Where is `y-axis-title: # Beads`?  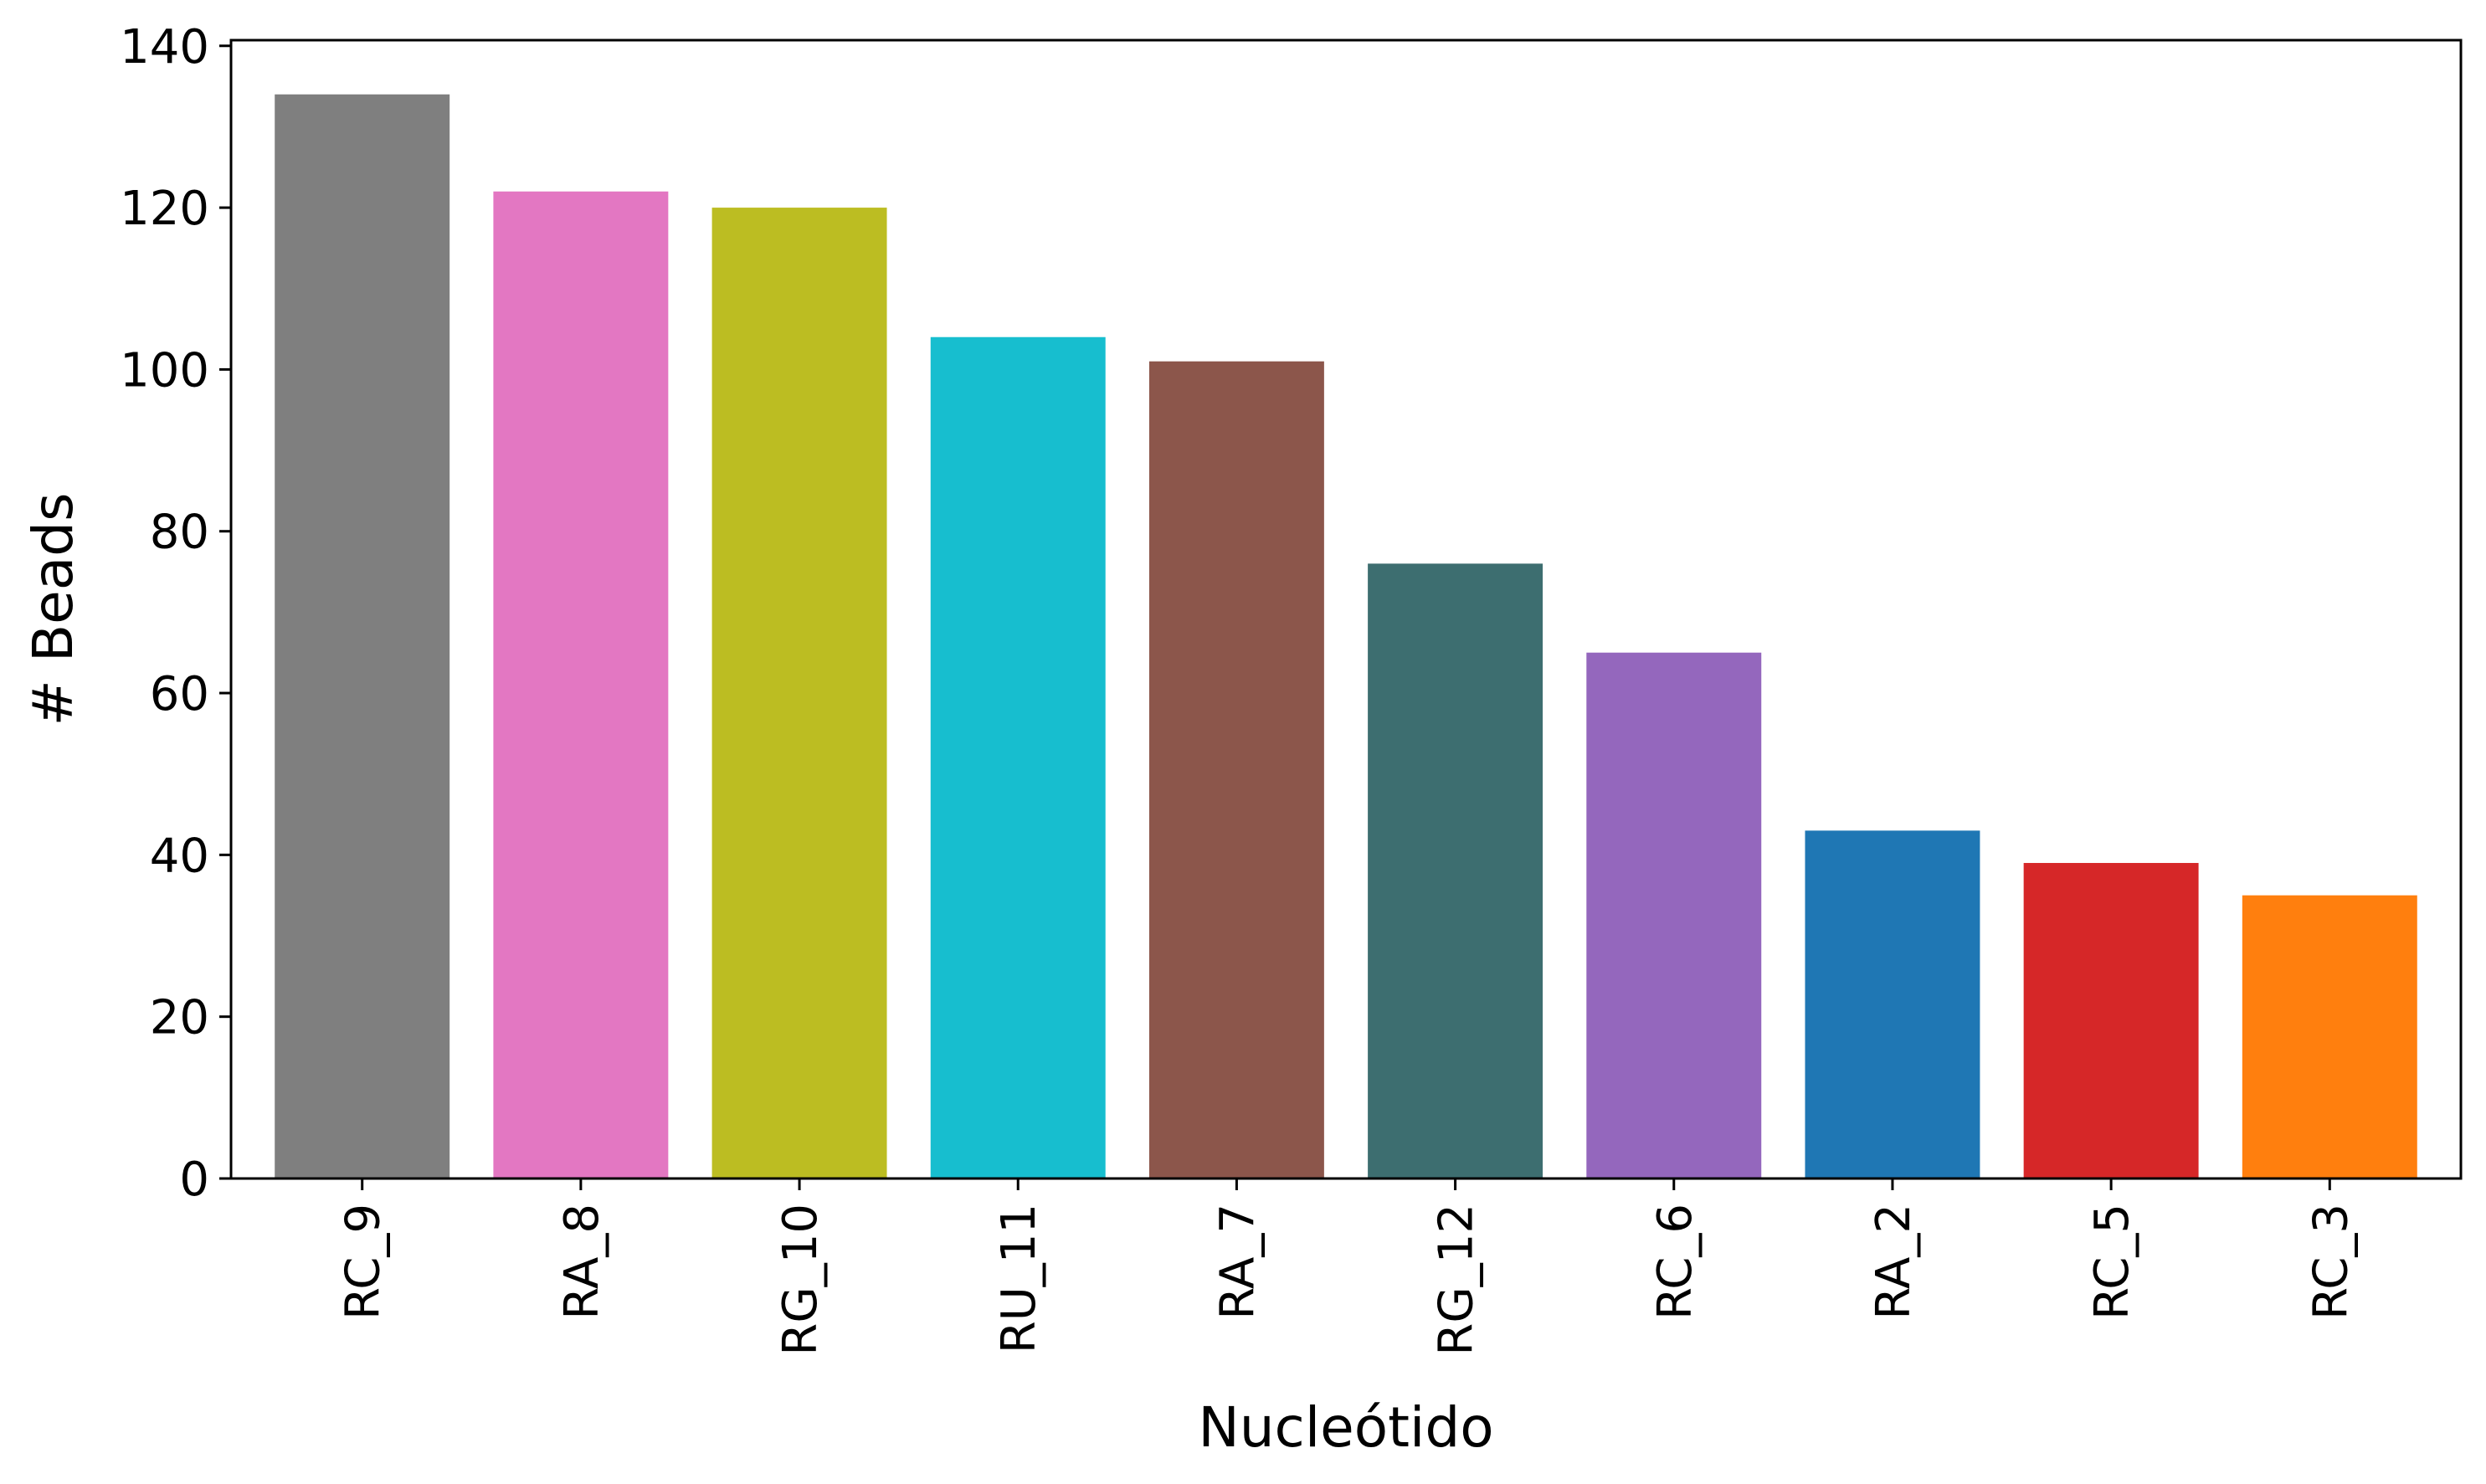 y-axis-title: # Beads is located at coordinates (53, 610).